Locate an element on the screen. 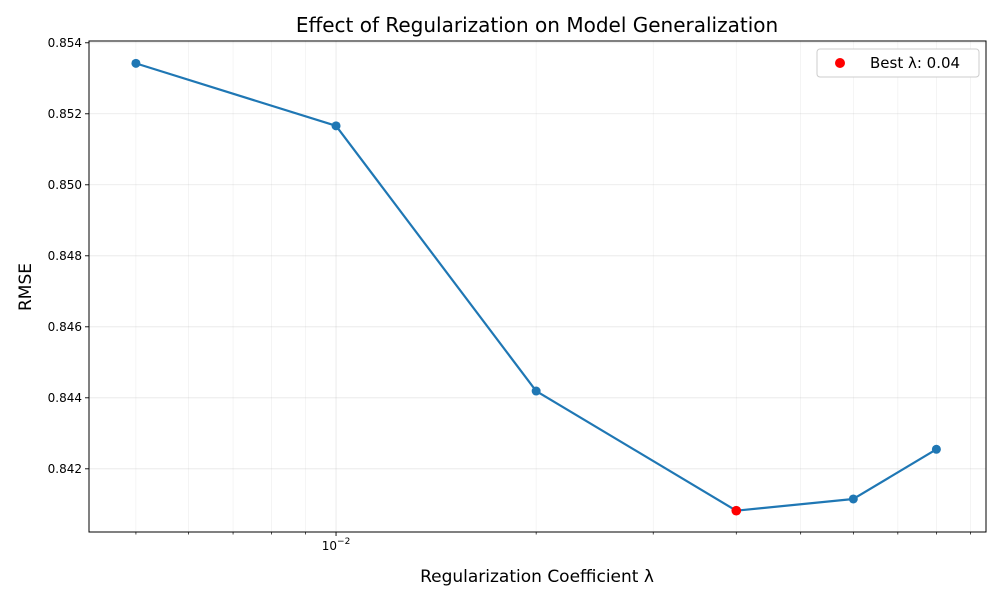 The height and width of the screenshot is (600, 1000). y-tick-label: 0.854 is located at coordinates (65, 43).